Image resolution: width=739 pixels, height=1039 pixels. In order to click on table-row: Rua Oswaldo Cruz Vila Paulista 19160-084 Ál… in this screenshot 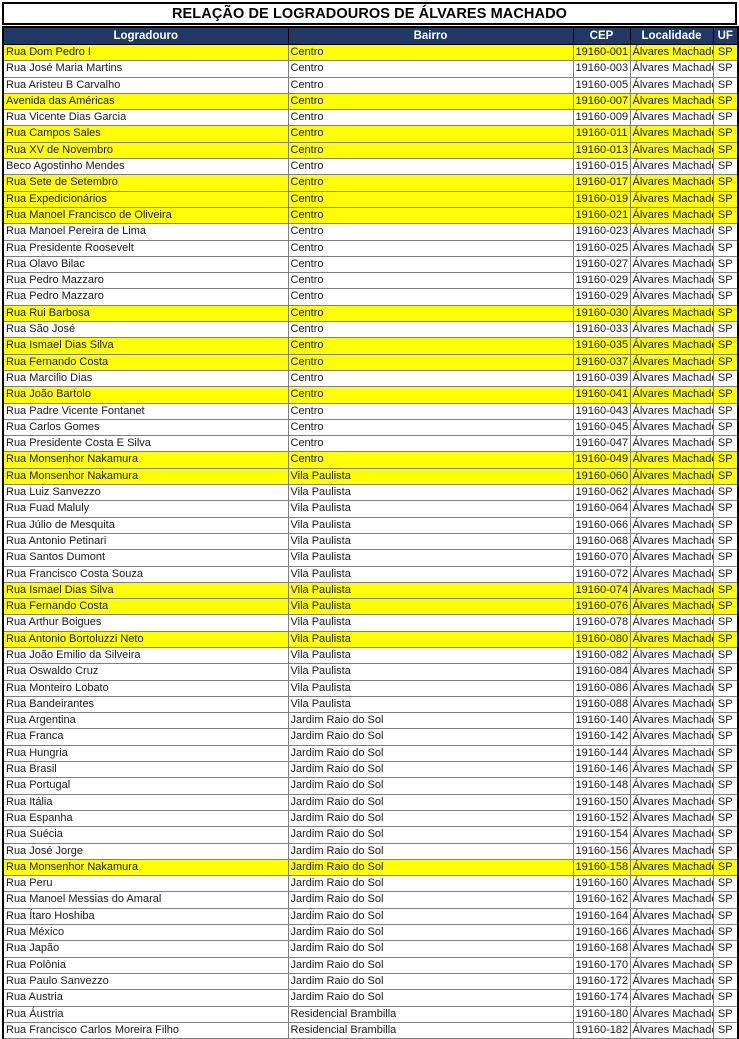, I will do `click(370, 672)`.